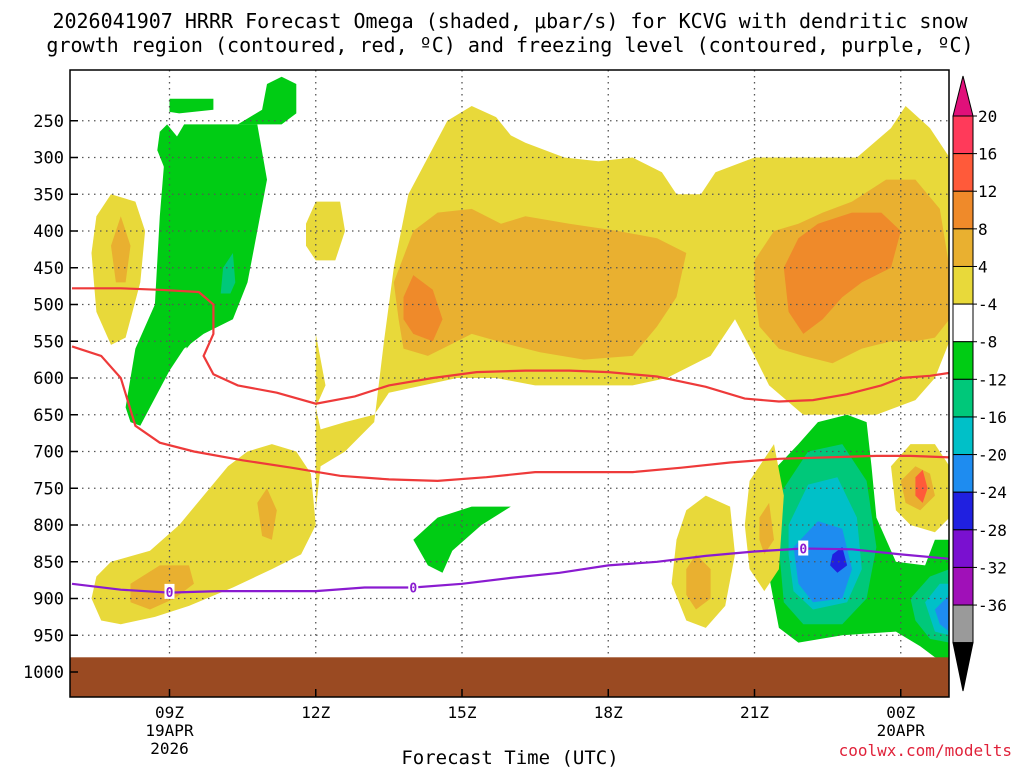 The height and width of the screenshot is (768, 1024). Describe the element at coordinates (983, 266) in the screenshot. I see `colorbar-label: 4` at that location.